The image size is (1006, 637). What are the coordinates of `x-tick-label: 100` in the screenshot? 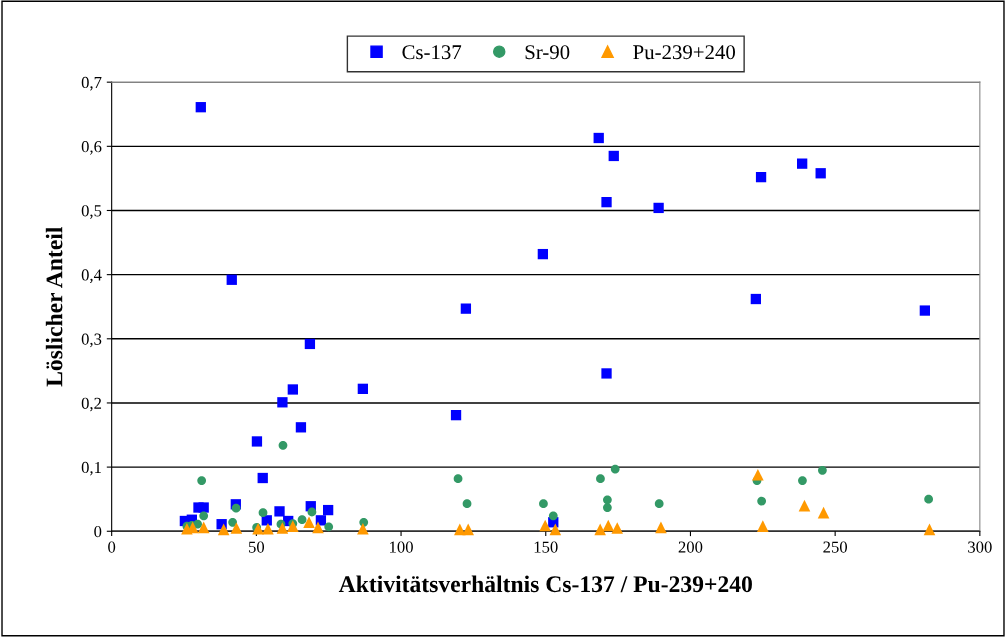 It's located at (401, 547).